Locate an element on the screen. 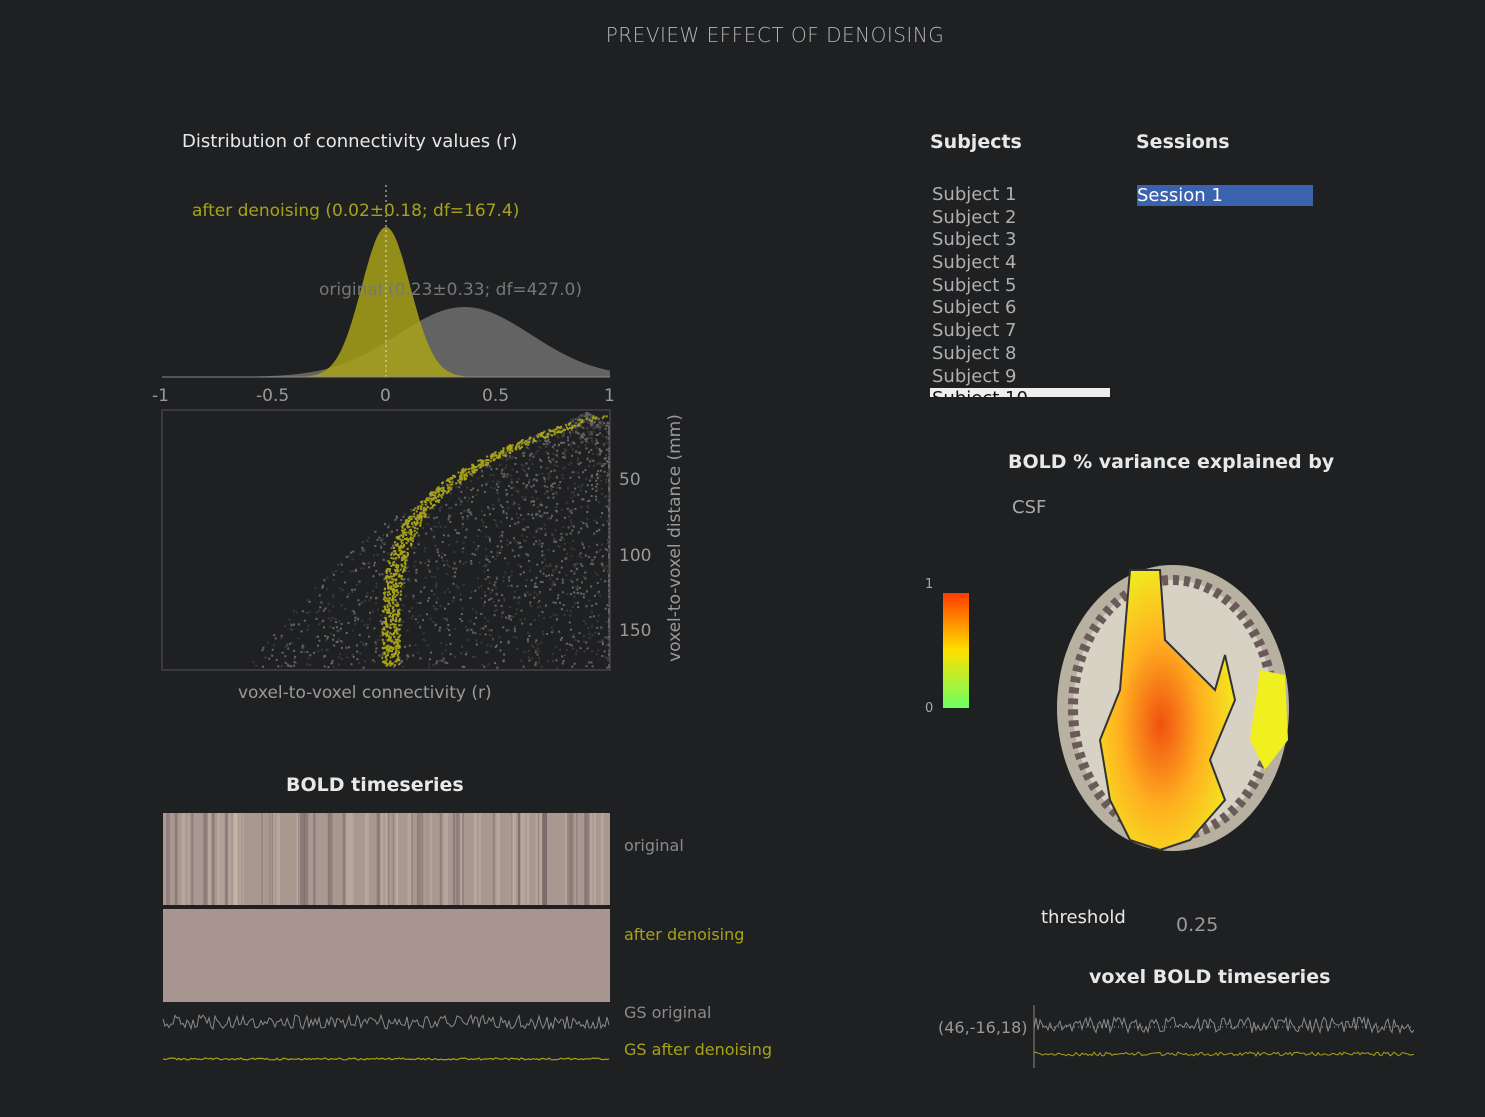 The image size is (1485, 1117). effect-selector: CSF is located at coordinates (1029, 507).